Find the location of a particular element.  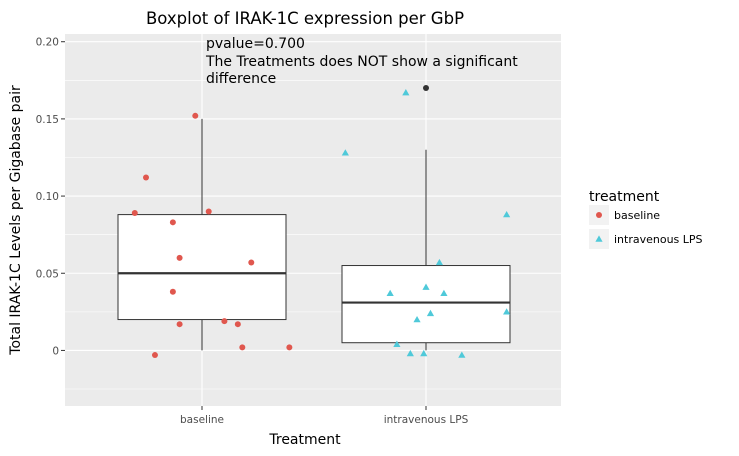

x-axis-ticks: baseline intravenous LPS is located at coordinates (324, 416).